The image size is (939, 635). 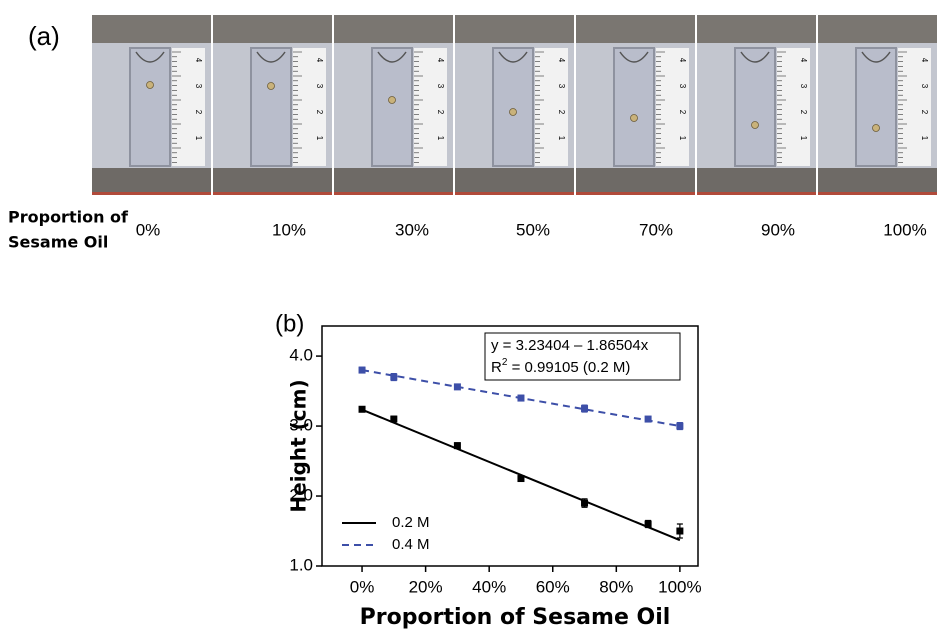 I want to click on proportion-label: 0%, so click(x=148, y=229).